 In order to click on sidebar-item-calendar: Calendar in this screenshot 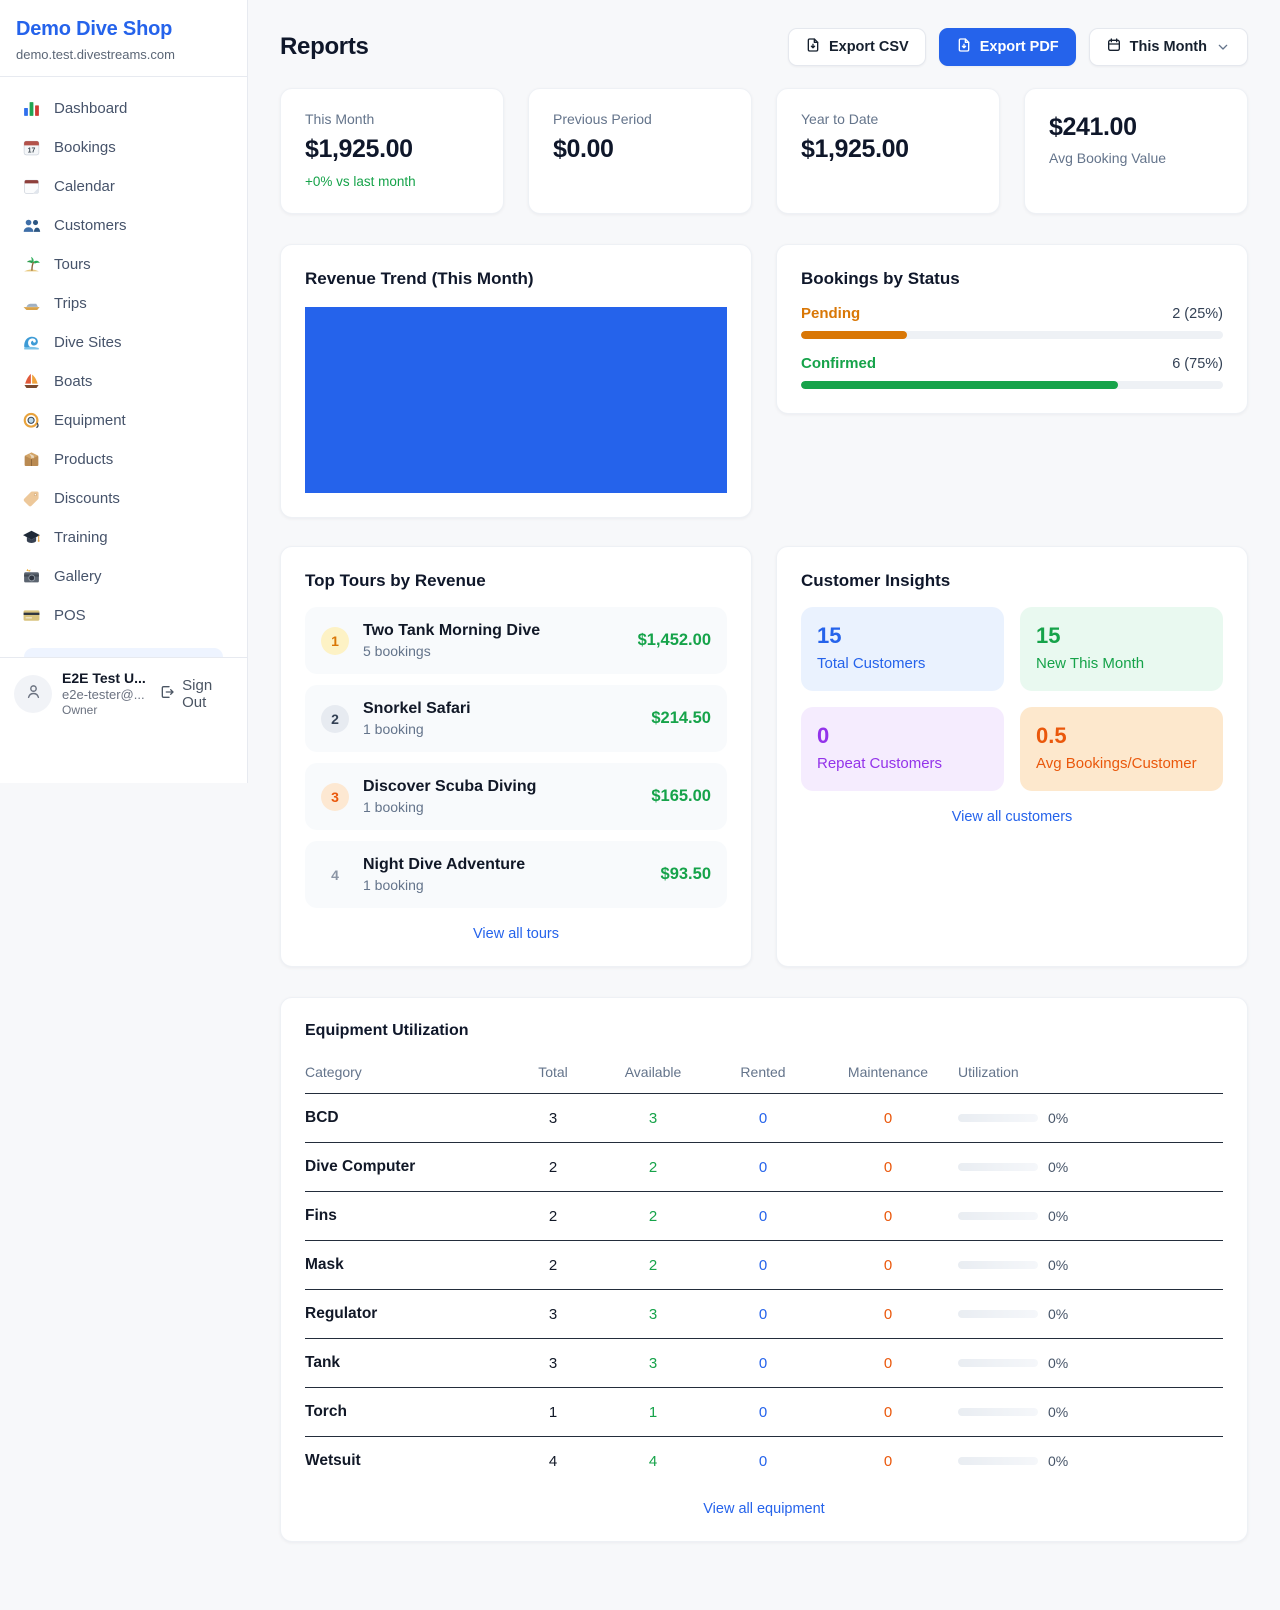, I will do `click(123, 186)`.